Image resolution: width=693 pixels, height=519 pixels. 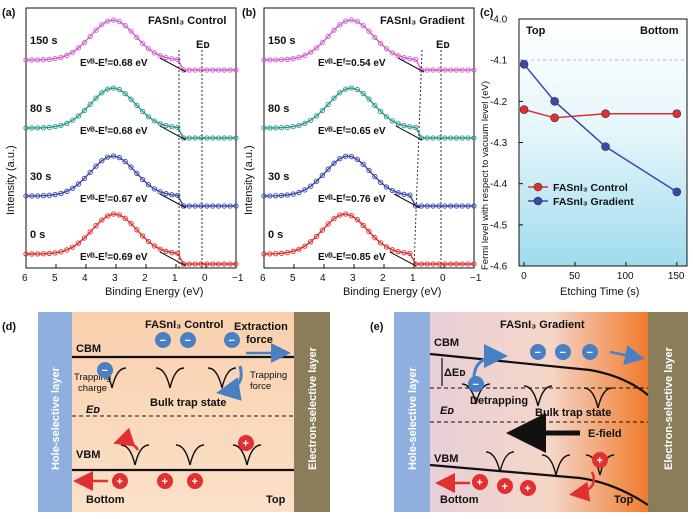 What do you see at coordinates (446, 459) in the screenshot?
I see `panel-e-vbm: VBM` at bounding box center [446, 459].